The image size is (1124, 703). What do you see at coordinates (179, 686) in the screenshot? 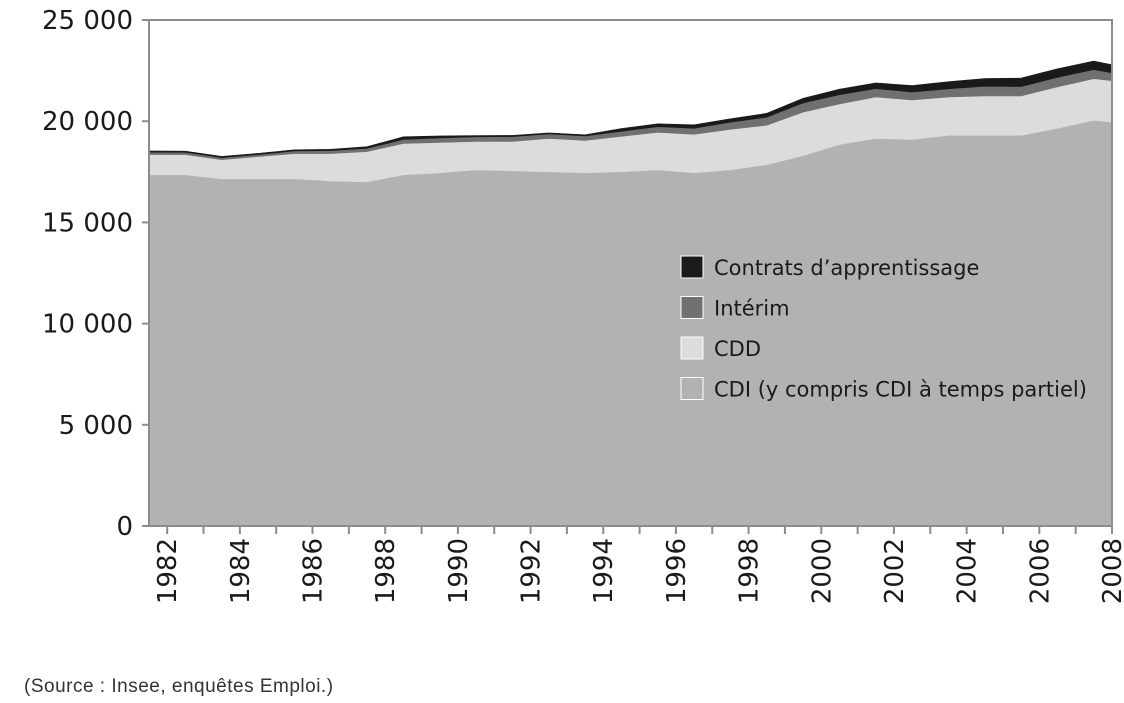
I see `source-note: (Source : Insee, enquêtes Emploi.)` at bounding box center [179, 686].